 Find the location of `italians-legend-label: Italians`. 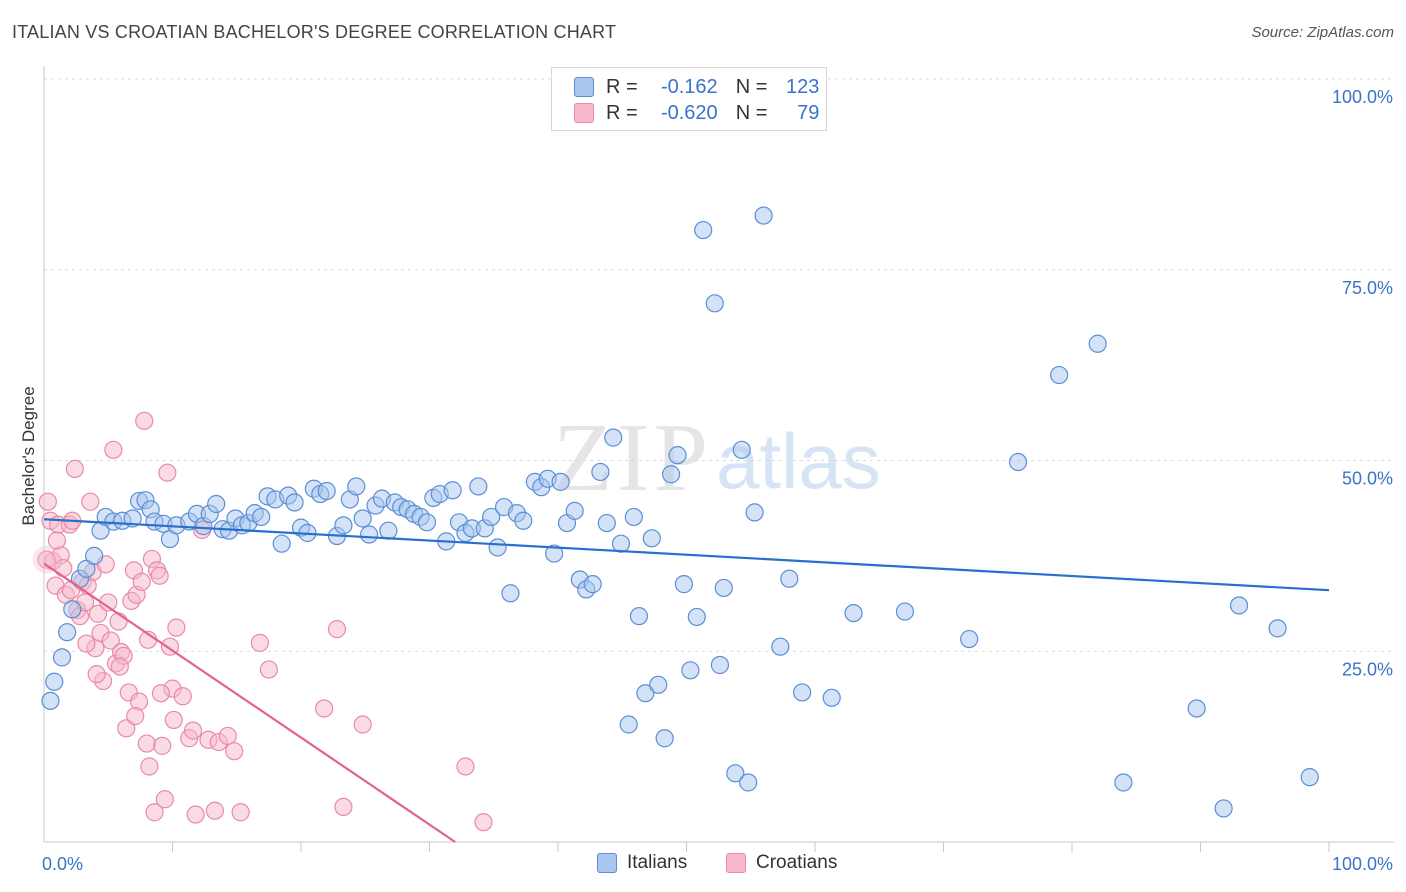

italians-legend-label: Italians is located at coordinates (657, 862).